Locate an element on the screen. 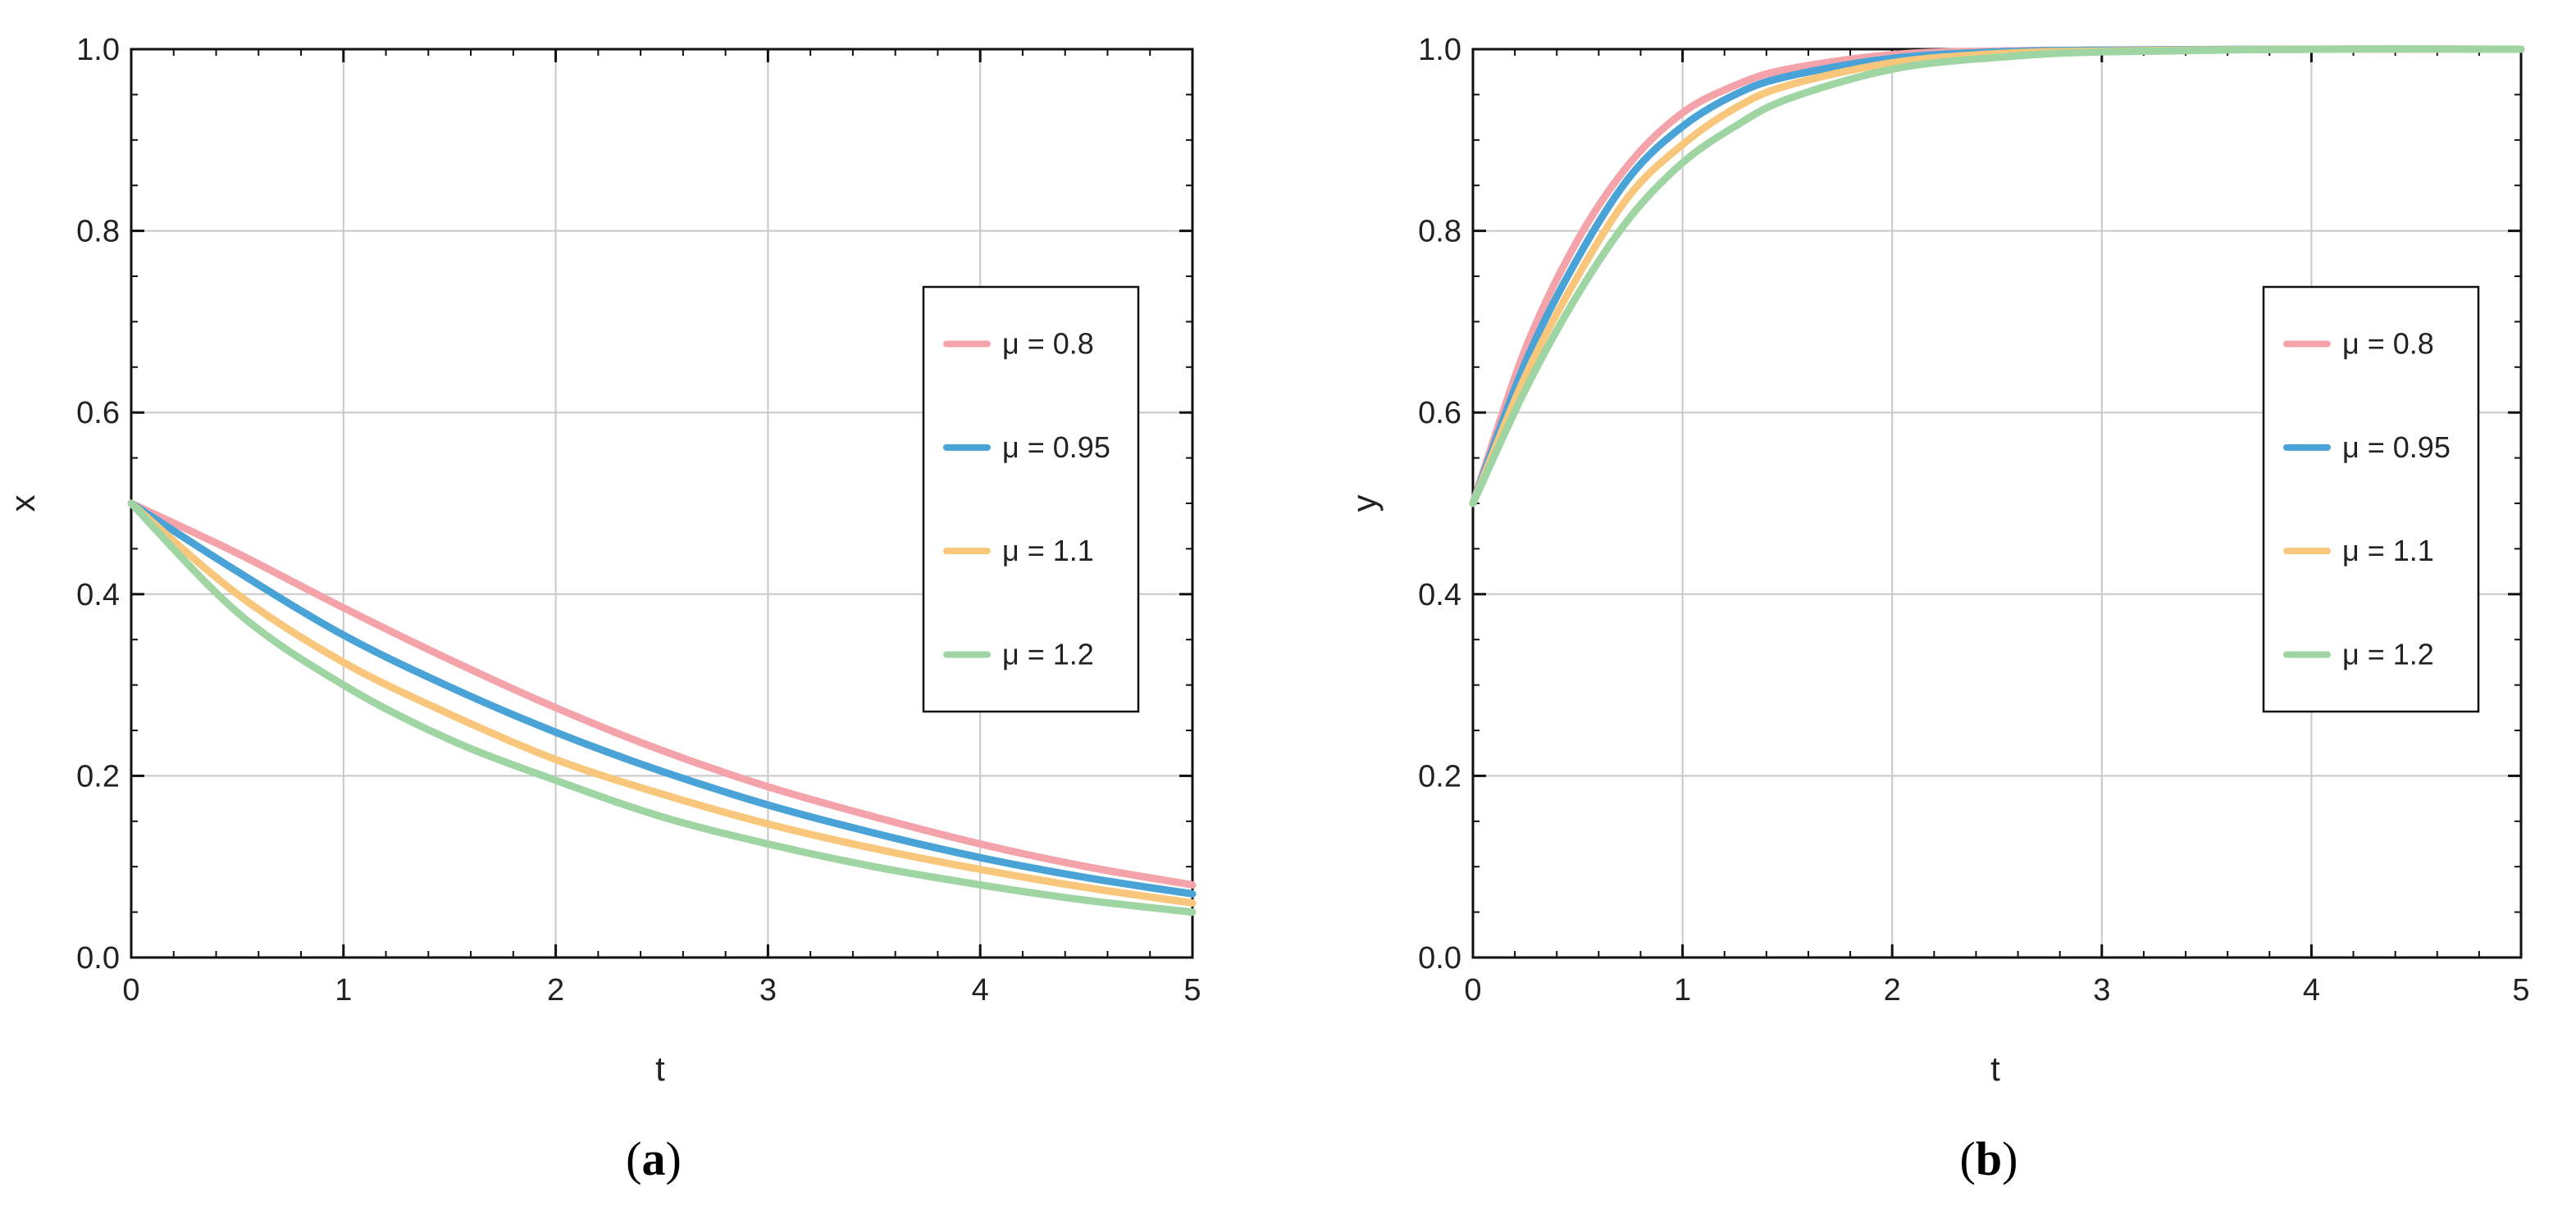 This screenshot has height=1210, width=2576. series-lines is located at coordinates (662, 708).